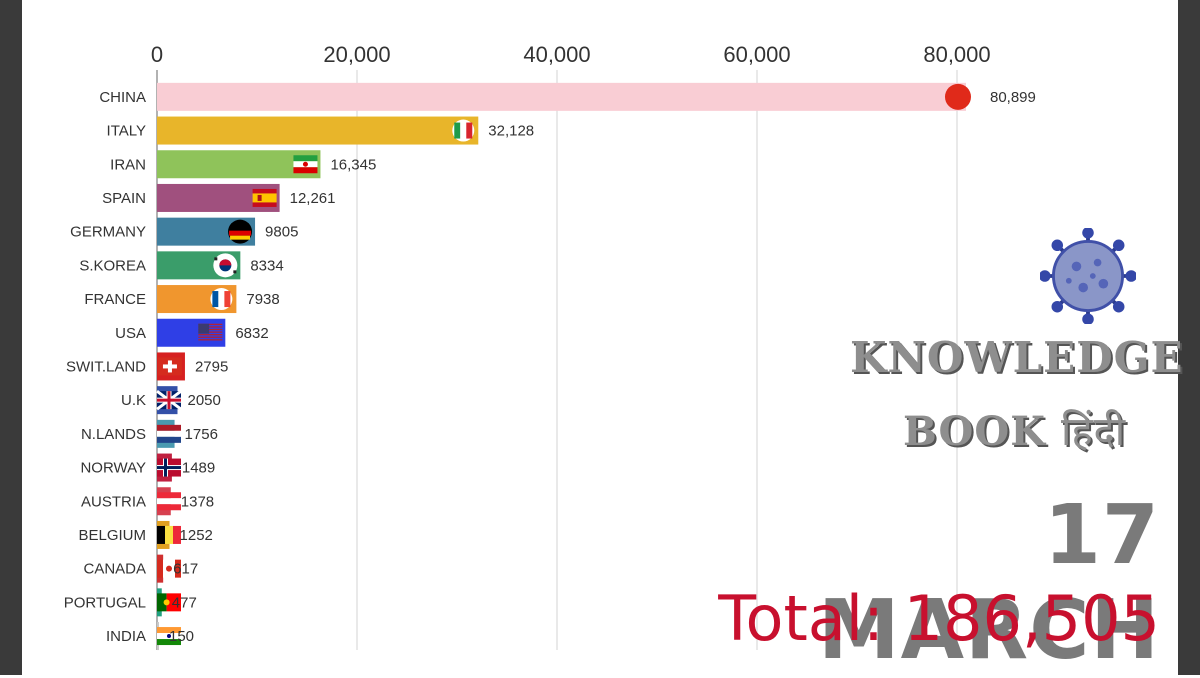 The width and height of the screenshot is (1200, 678). What do you see at coordinates (1013, 97) in the screenshot?
I see `value-label: 80,899` at bounding box center [1013, 97].